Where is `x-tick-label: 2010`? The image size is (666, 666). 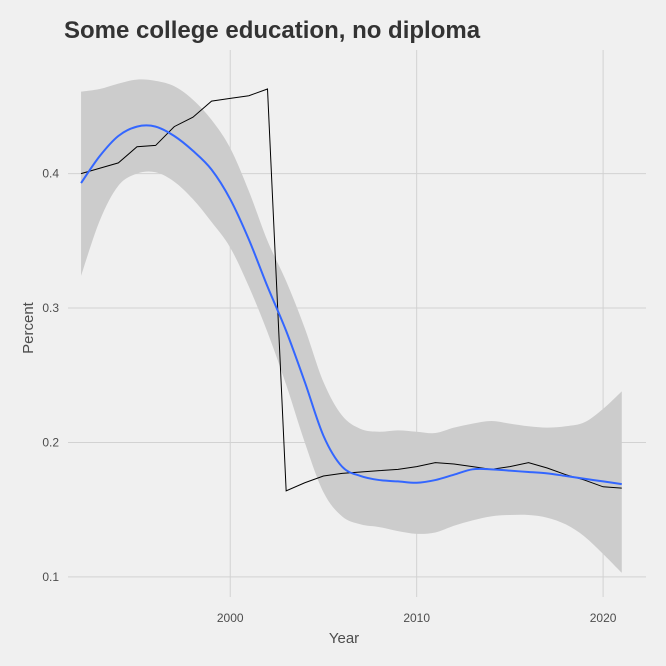 x-tick-label: 2010 is located at coordinates (416, 618).